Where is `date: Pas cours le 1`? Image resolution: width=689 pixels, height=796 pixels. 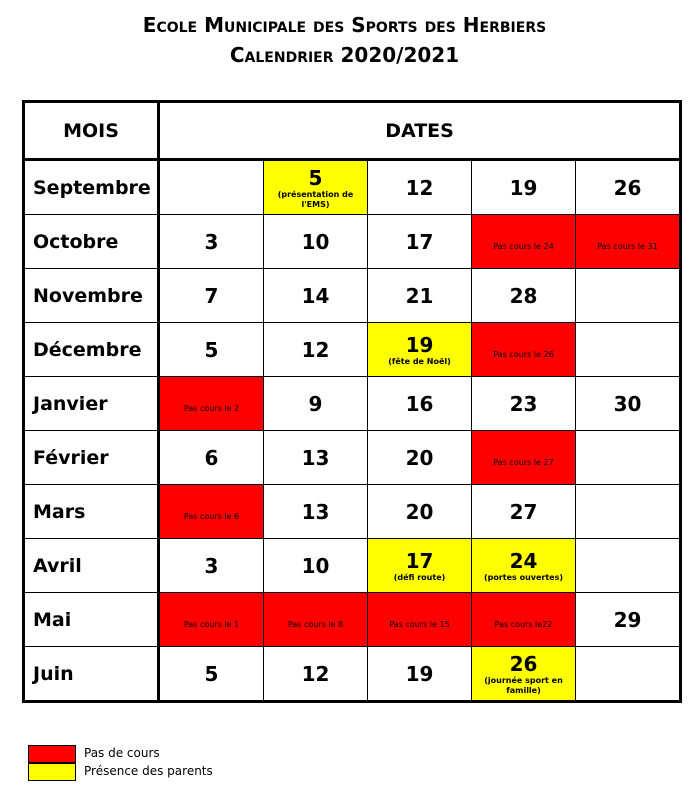
date: Pas cours le 1 is located at coordinates (211, 624).